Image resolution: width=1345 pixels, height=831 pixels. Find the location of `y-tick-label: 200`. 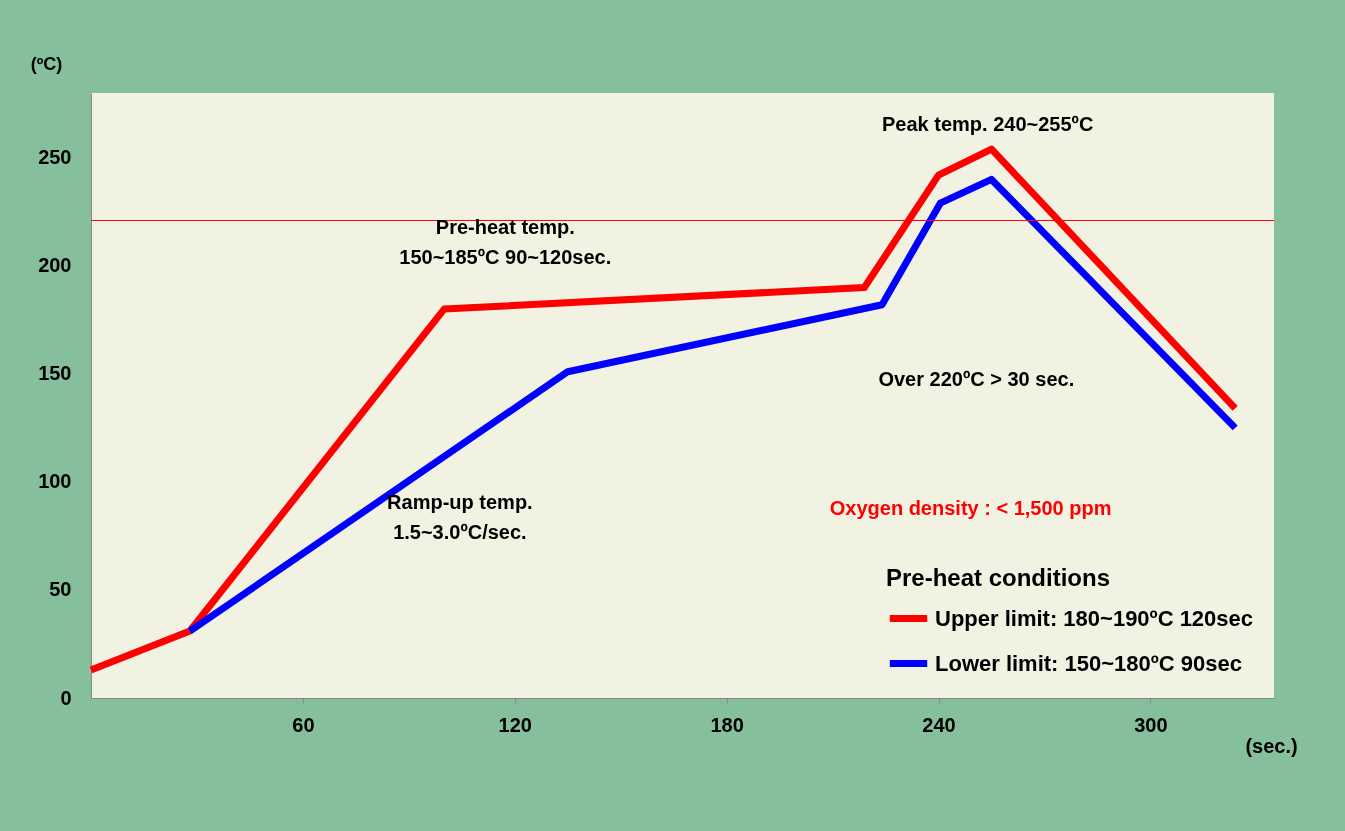

y-tick-label: 200 is located at coordinates (55, 265).